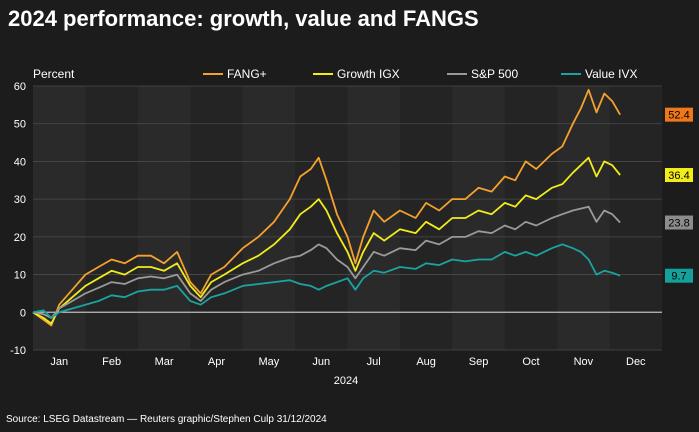 The image size is (699, 432). I want to click on x-tick-label: Oct, so click(530, 362).